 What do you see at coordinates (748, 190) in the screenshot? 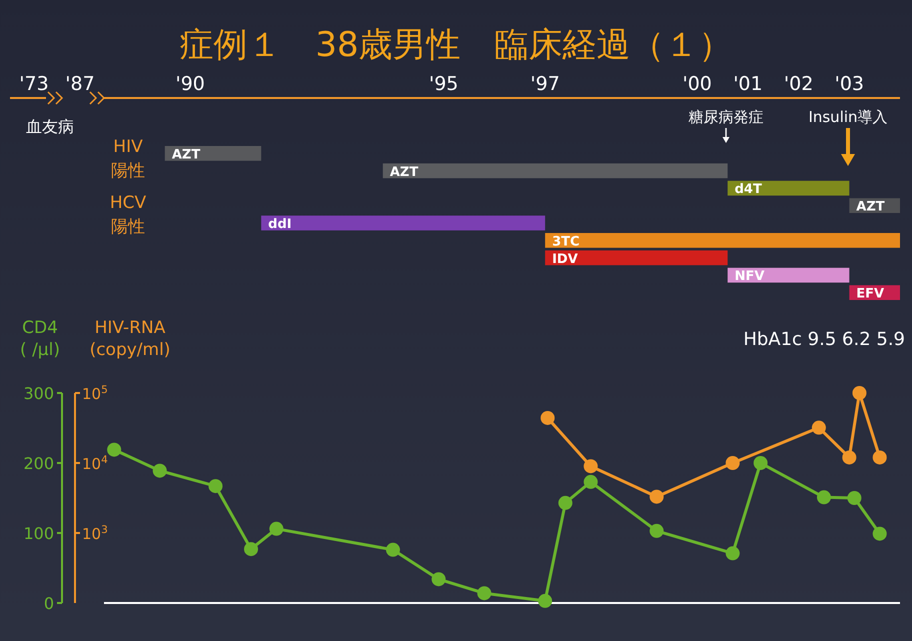
I see `annotation: d4T` at bounding box center [748, 190].